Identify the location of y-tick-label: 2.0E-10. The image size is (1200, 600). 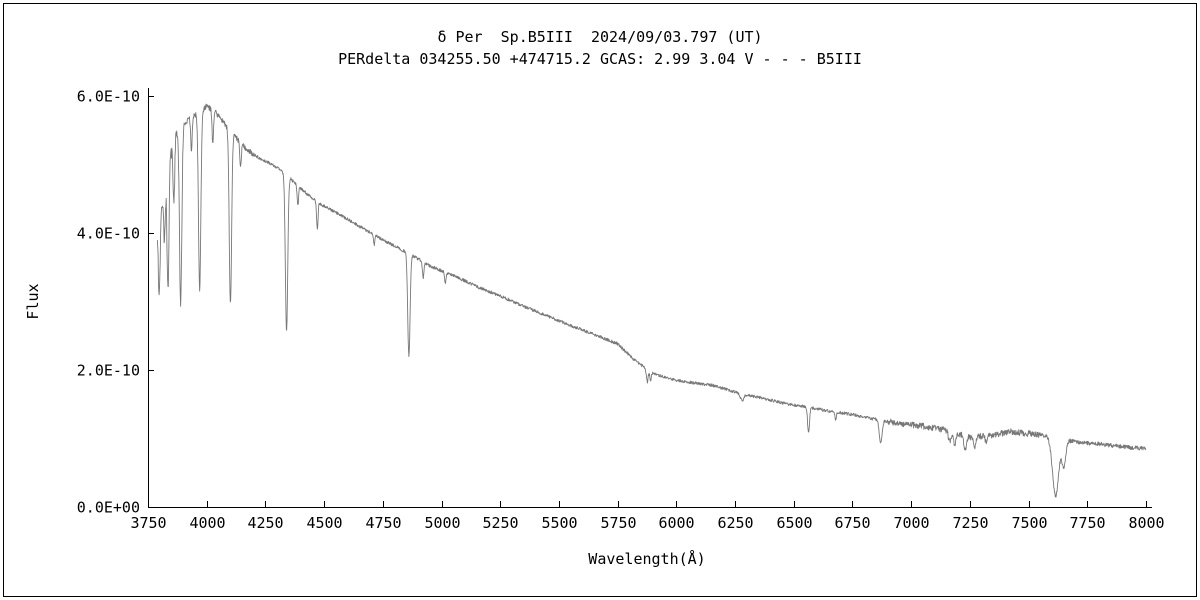
(108, 371).